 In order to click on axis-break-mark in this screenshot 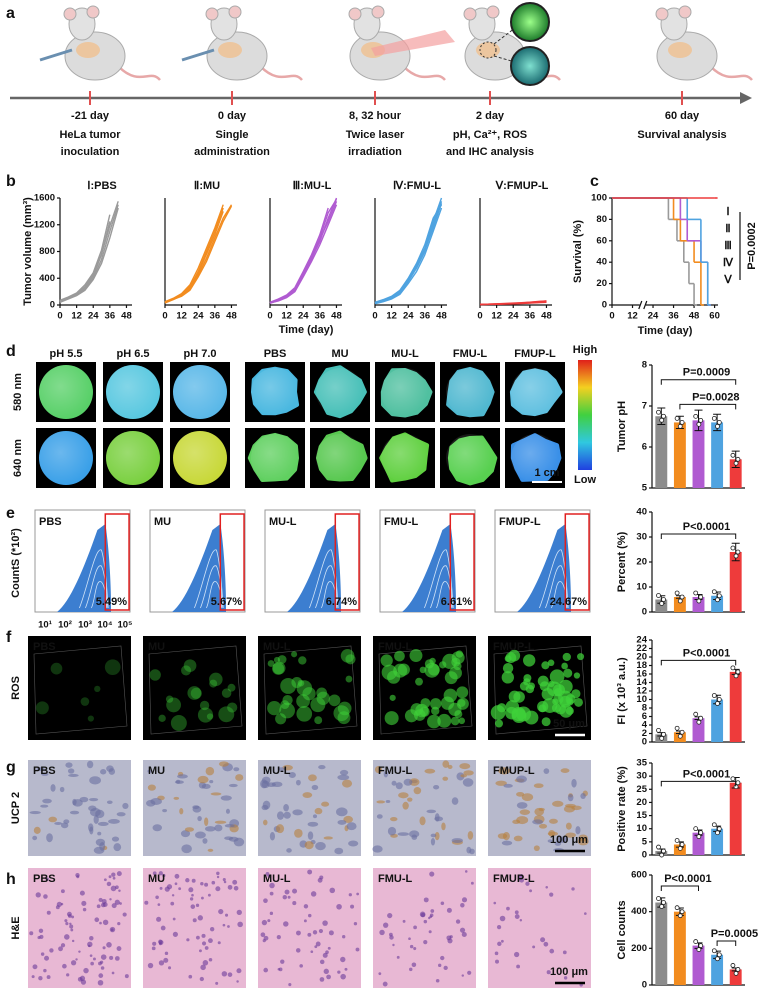, I will do `click(640, 305)`.